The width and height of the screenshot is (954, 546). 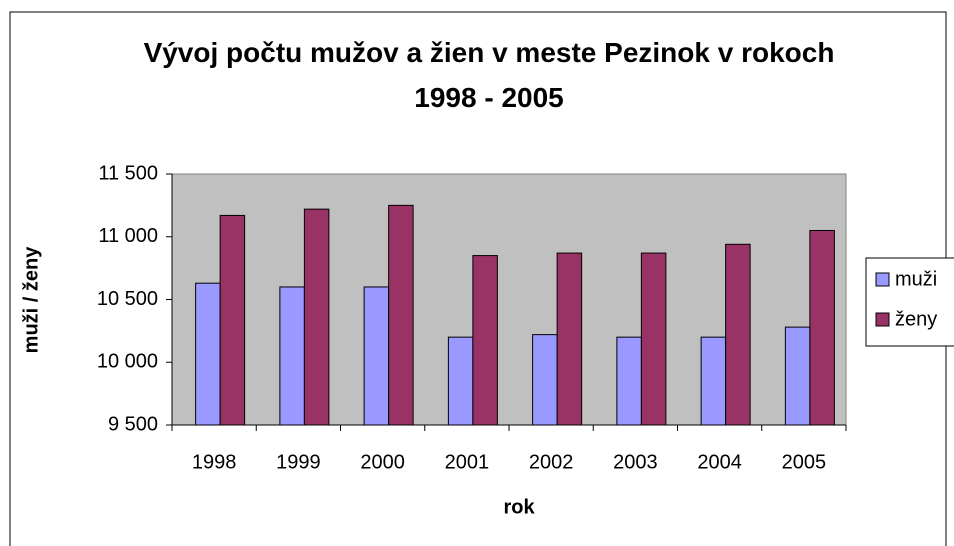 I want to click on y-tick-label: 10 500, so click(x=127, y=299).